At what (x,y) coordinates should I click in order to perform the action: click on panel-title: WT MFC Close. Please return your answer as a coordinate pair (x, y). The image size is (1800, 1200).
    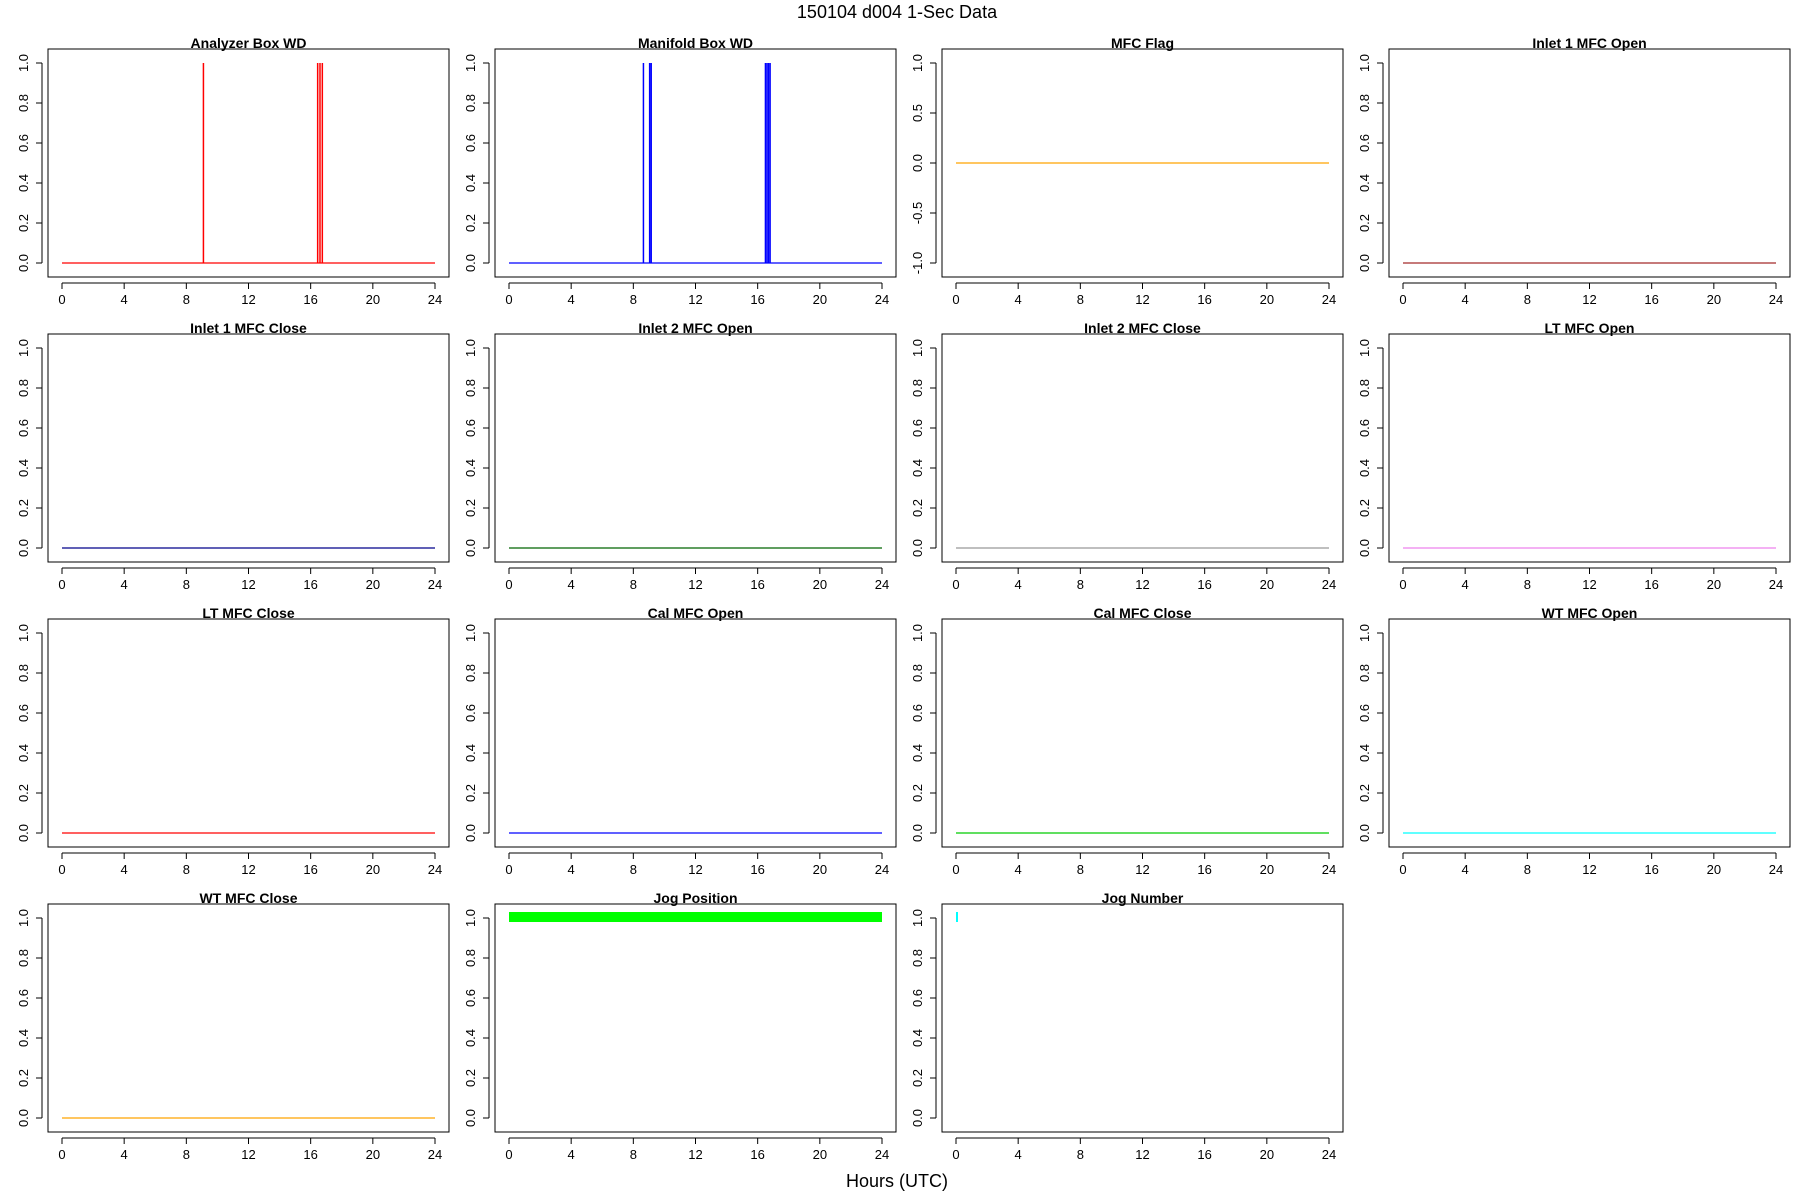
    Looking at the image, I should click on (249, 898).